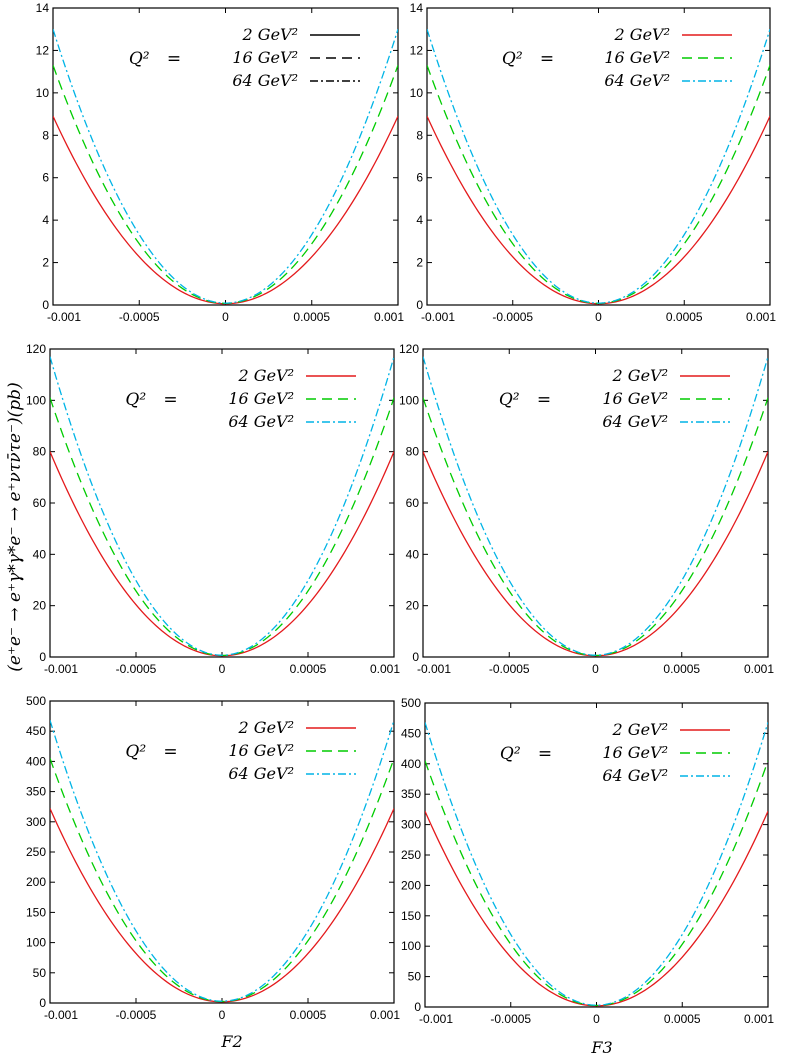  What do you see at coordinates (40, 554) in the screenshot?
I see `y-tick-label: 40` at bounding box center [40, 554].